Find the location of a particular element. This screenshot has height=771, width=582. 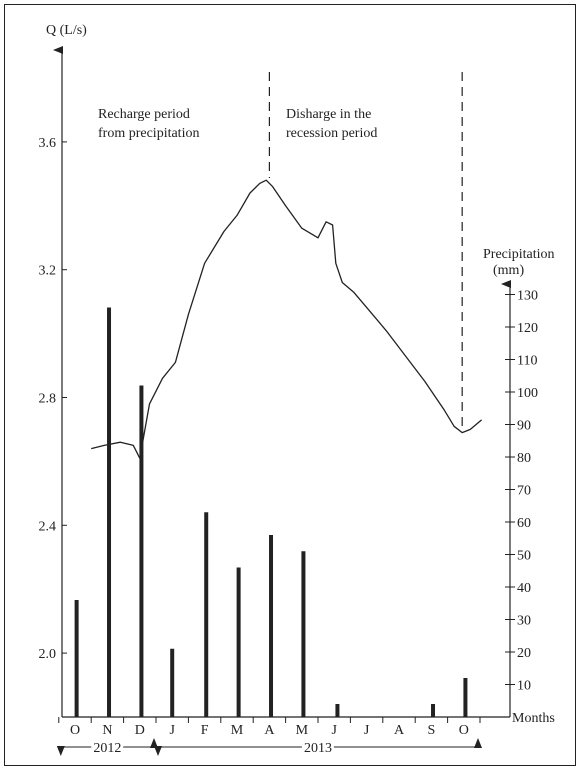

month-label: N is located at coordinates (107, 730).